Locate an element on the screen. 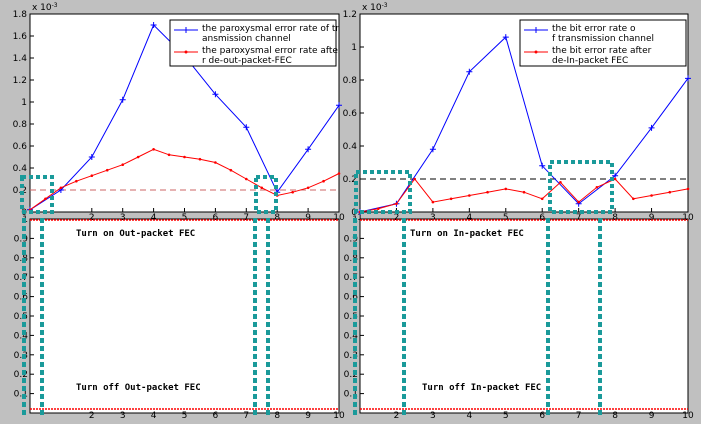 This screenshot has height=424, width=701. bottom-x-tick-label: 6 is located at coordinates (216, 415).